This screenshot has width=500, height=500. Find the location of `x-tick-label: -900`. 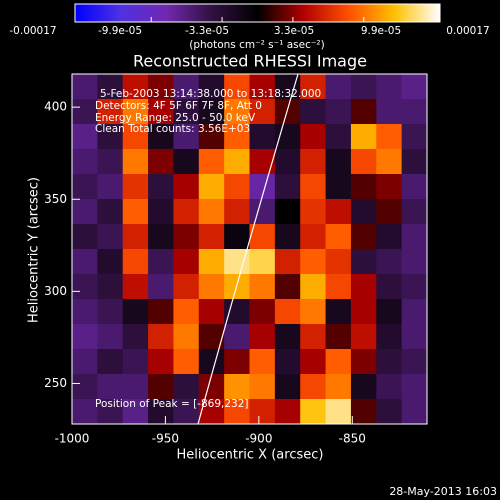

x-tick-label: -900 is located at coordinates (258, 439).